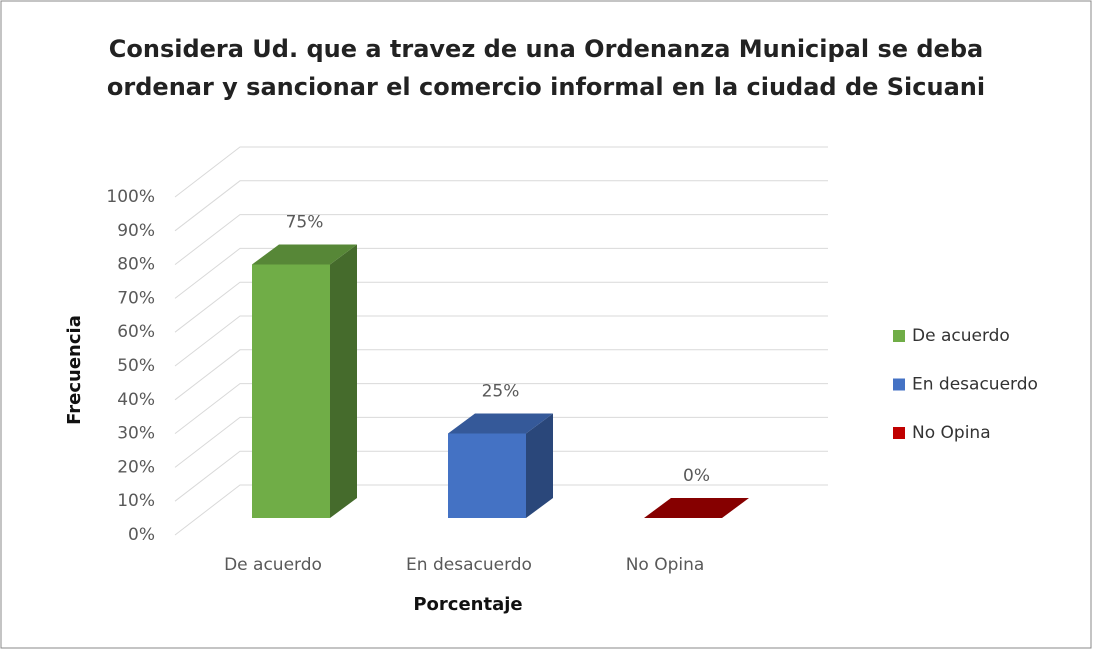  What do you see at coordinates (467, 604) in the screenshot?
I see `x-axis-label: Porcentaje` at bounding box center [467, 604].